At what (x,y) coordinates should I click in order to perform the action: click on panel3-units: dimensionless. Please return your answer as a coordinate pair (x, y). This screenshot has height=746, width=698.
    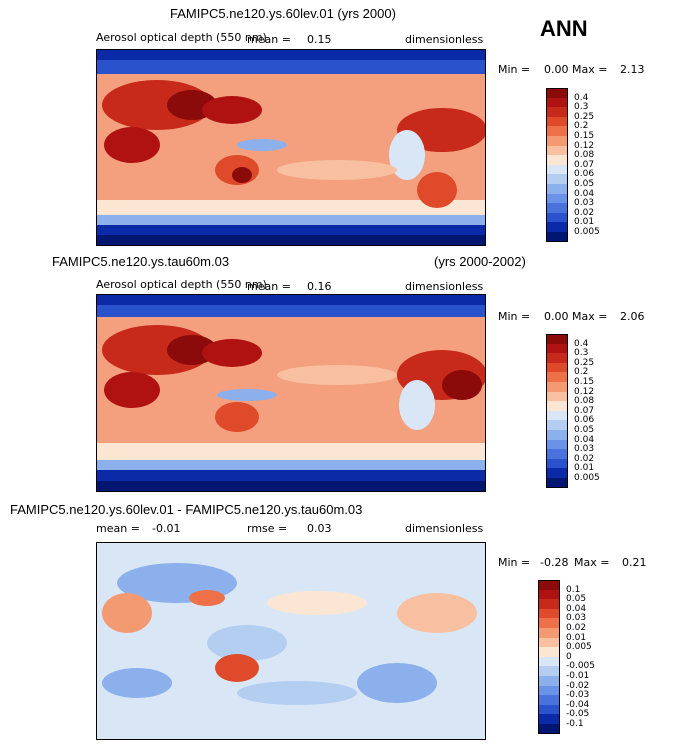
    Looking at the image, I should click on (444, 528).